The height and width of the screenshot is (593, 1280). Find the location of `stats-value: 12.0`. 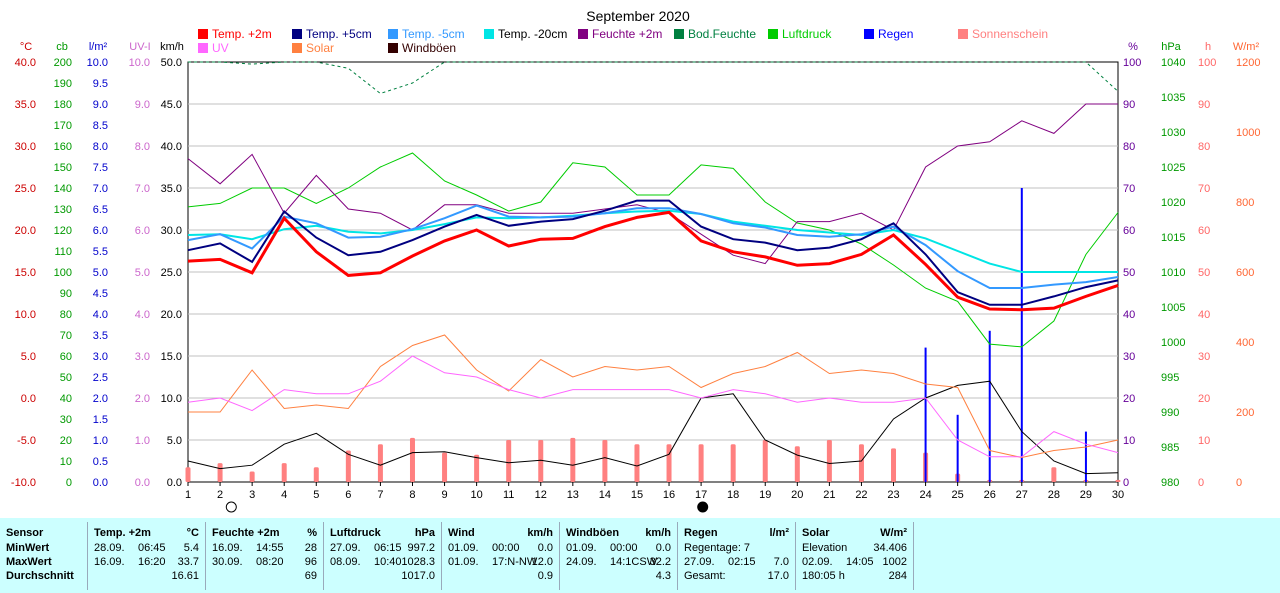

stats-value: 12.0 is located at coordinates (542, 562).